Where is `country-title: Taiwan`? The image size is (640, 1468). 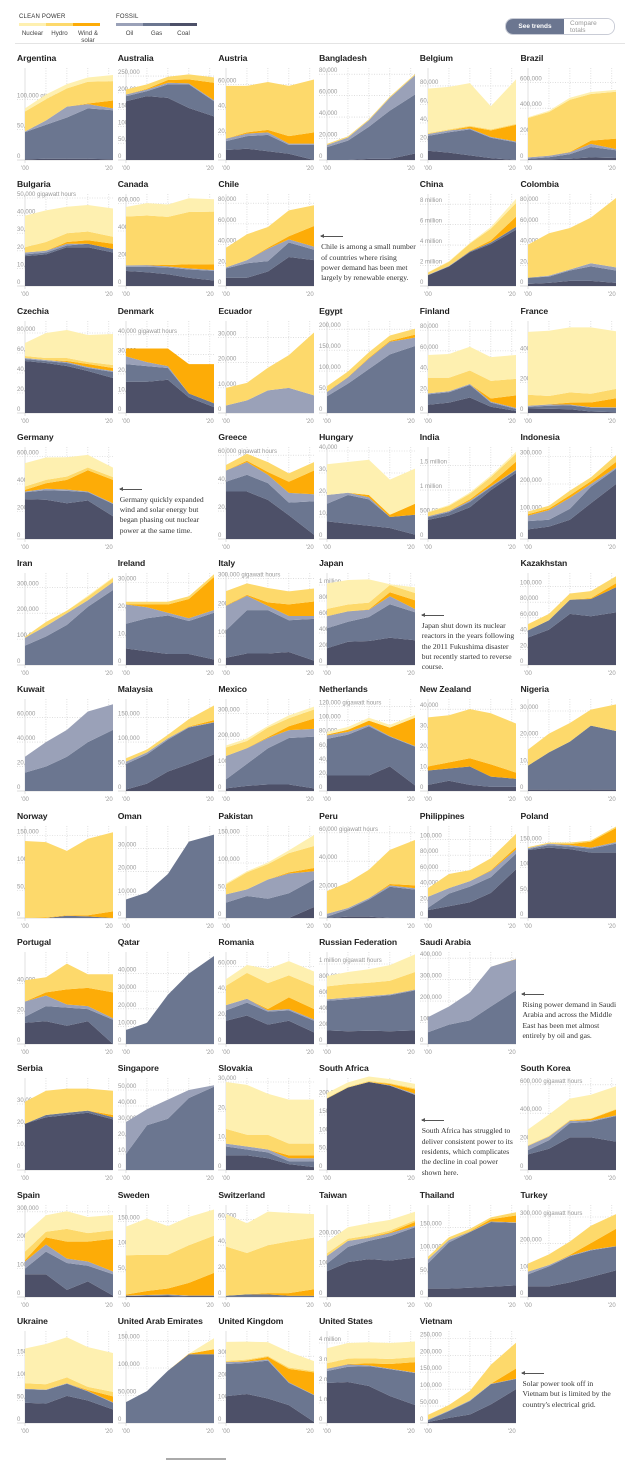 country-title: Taiwan is located at coordinates (333, 1194).